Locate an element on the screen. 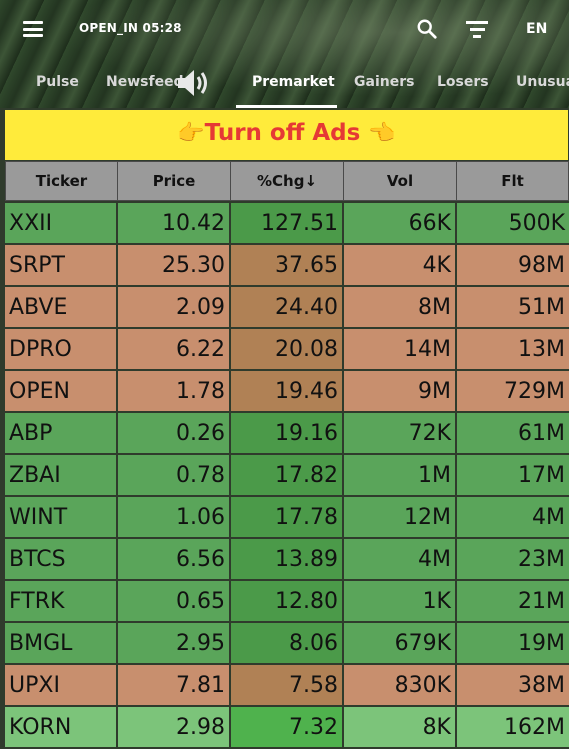 The image size is (569, 749). column-header-flt: Flt is located at coordinates (512, 181).